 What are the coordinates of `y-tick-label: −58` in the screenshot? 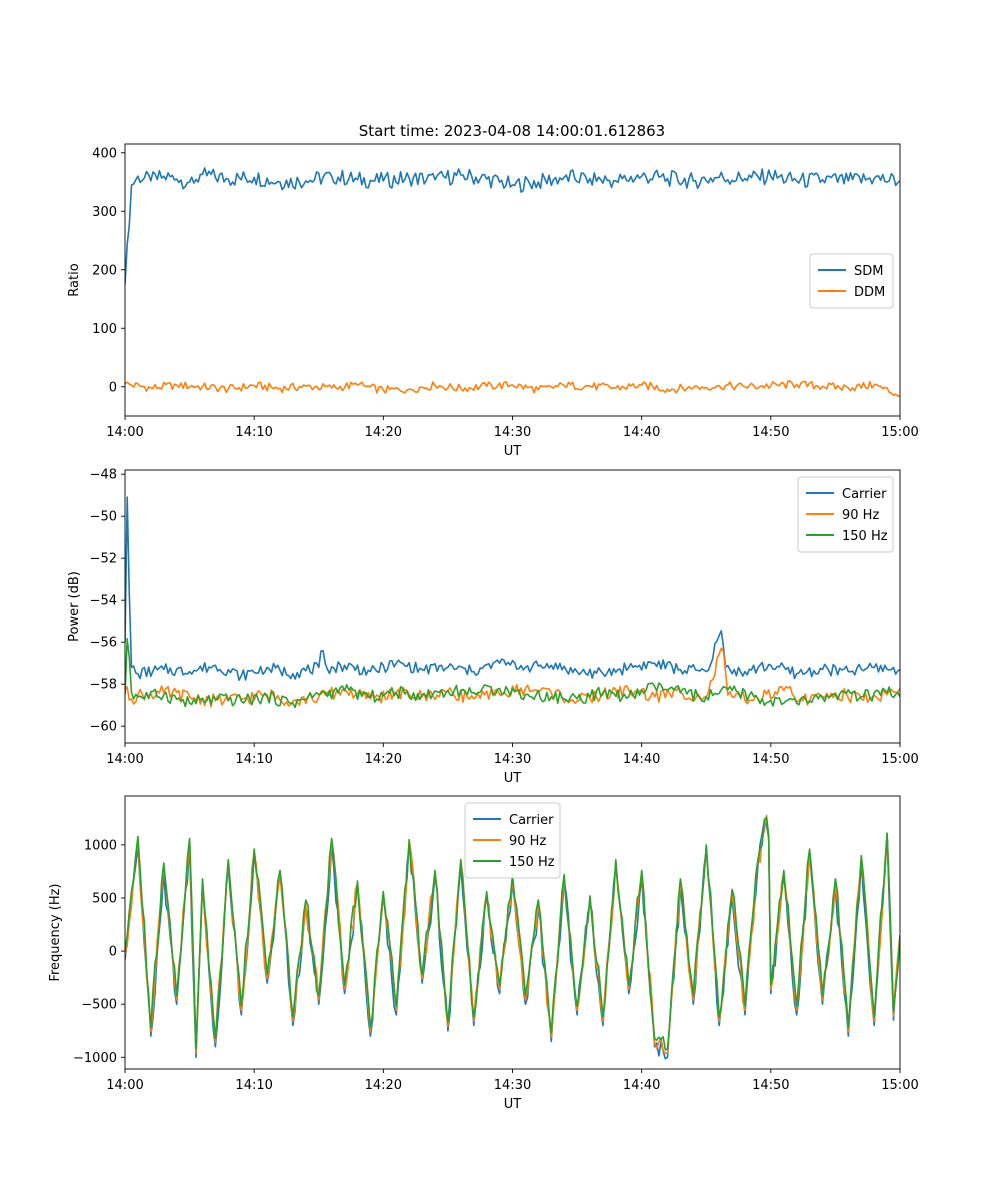 It's located at (103, 685).